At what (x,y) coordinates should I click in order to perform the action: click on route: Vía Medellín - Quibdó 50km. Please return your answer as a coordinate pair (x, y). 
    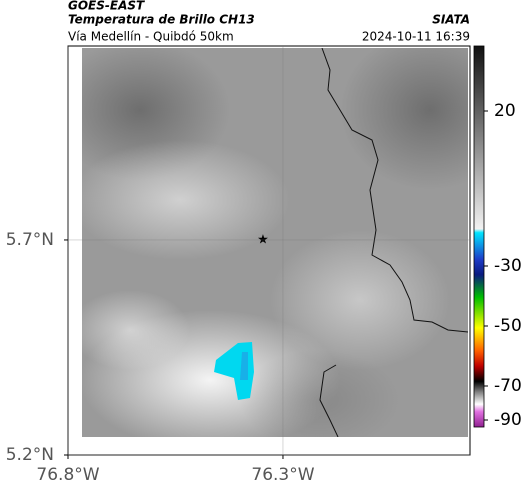
    Looking at the image, I should click on (151, 37).